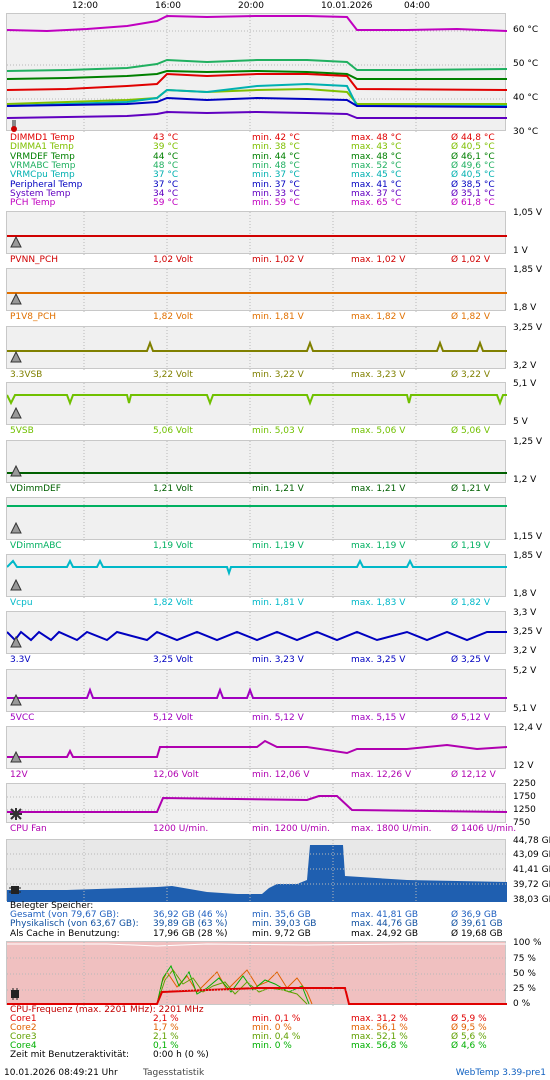  What do you see at coordinates (190, 924) in the screenshot?
I see `row-cur: 39,89 GB (63 %)` at bounding box center [190, 924].